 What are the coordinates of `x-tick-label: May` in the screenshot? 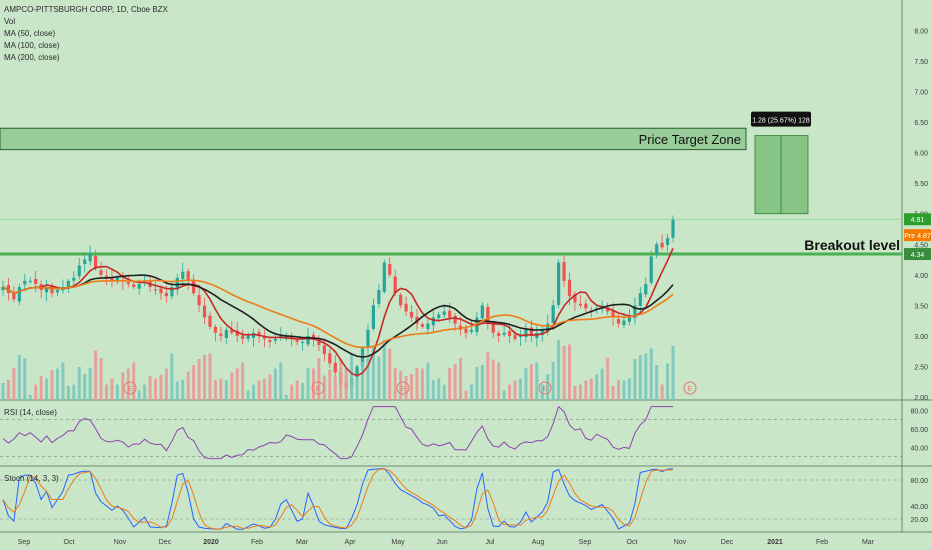 It's located at (398, 542).